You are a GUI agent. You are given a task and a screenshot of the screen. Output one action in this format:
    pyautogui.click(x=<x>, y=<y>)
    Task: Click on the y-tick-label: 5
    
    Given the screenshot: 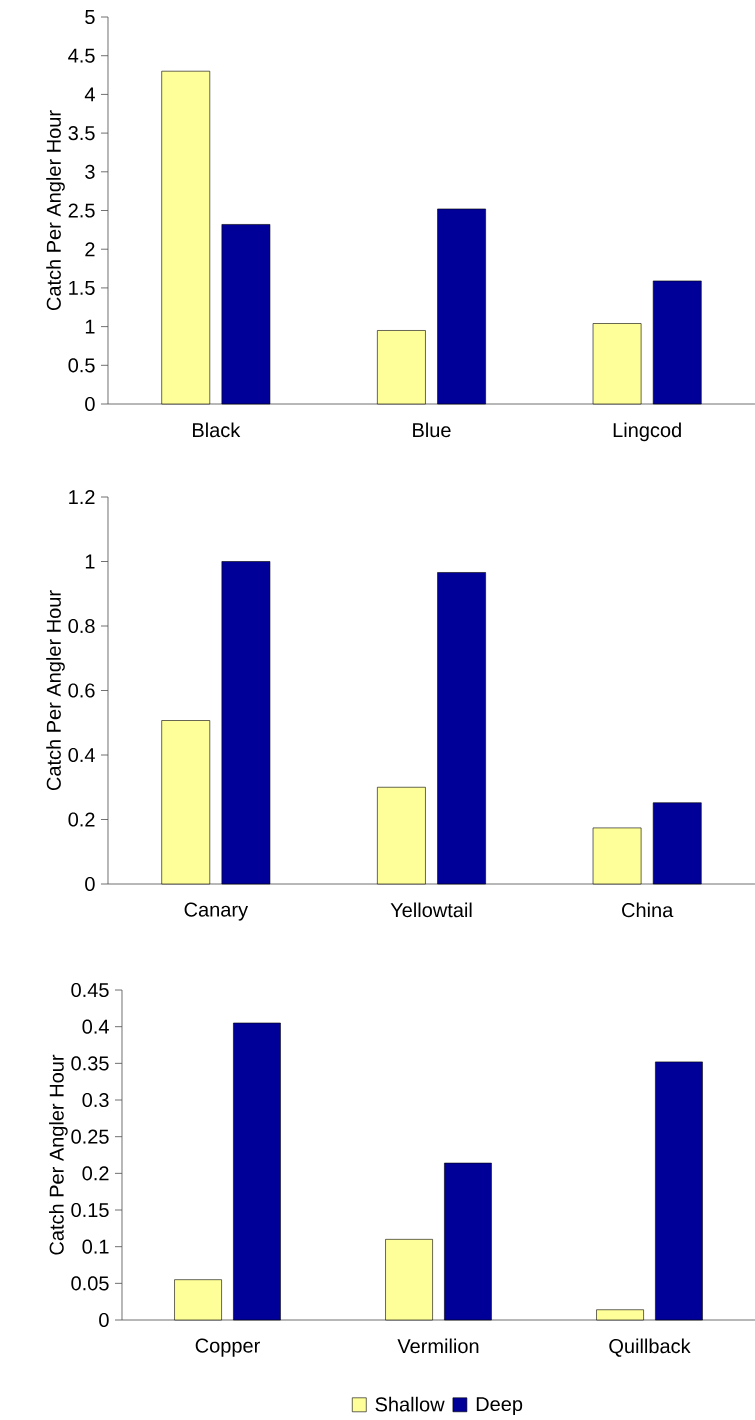 What is the action you would take?
    pyautogui.click(x=89, y=17)
    